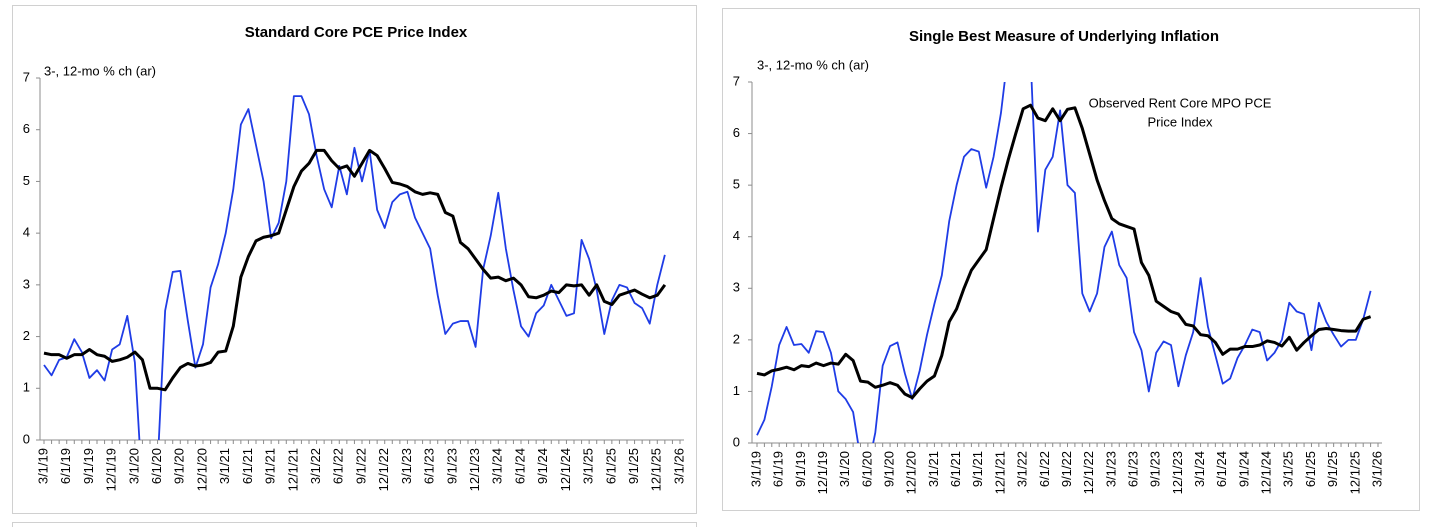 Image resolution: width=1430 pixels, height=527 pixels. Describe the element at coordinates (354, 524) in the screenshot. I see `panel` at that location.